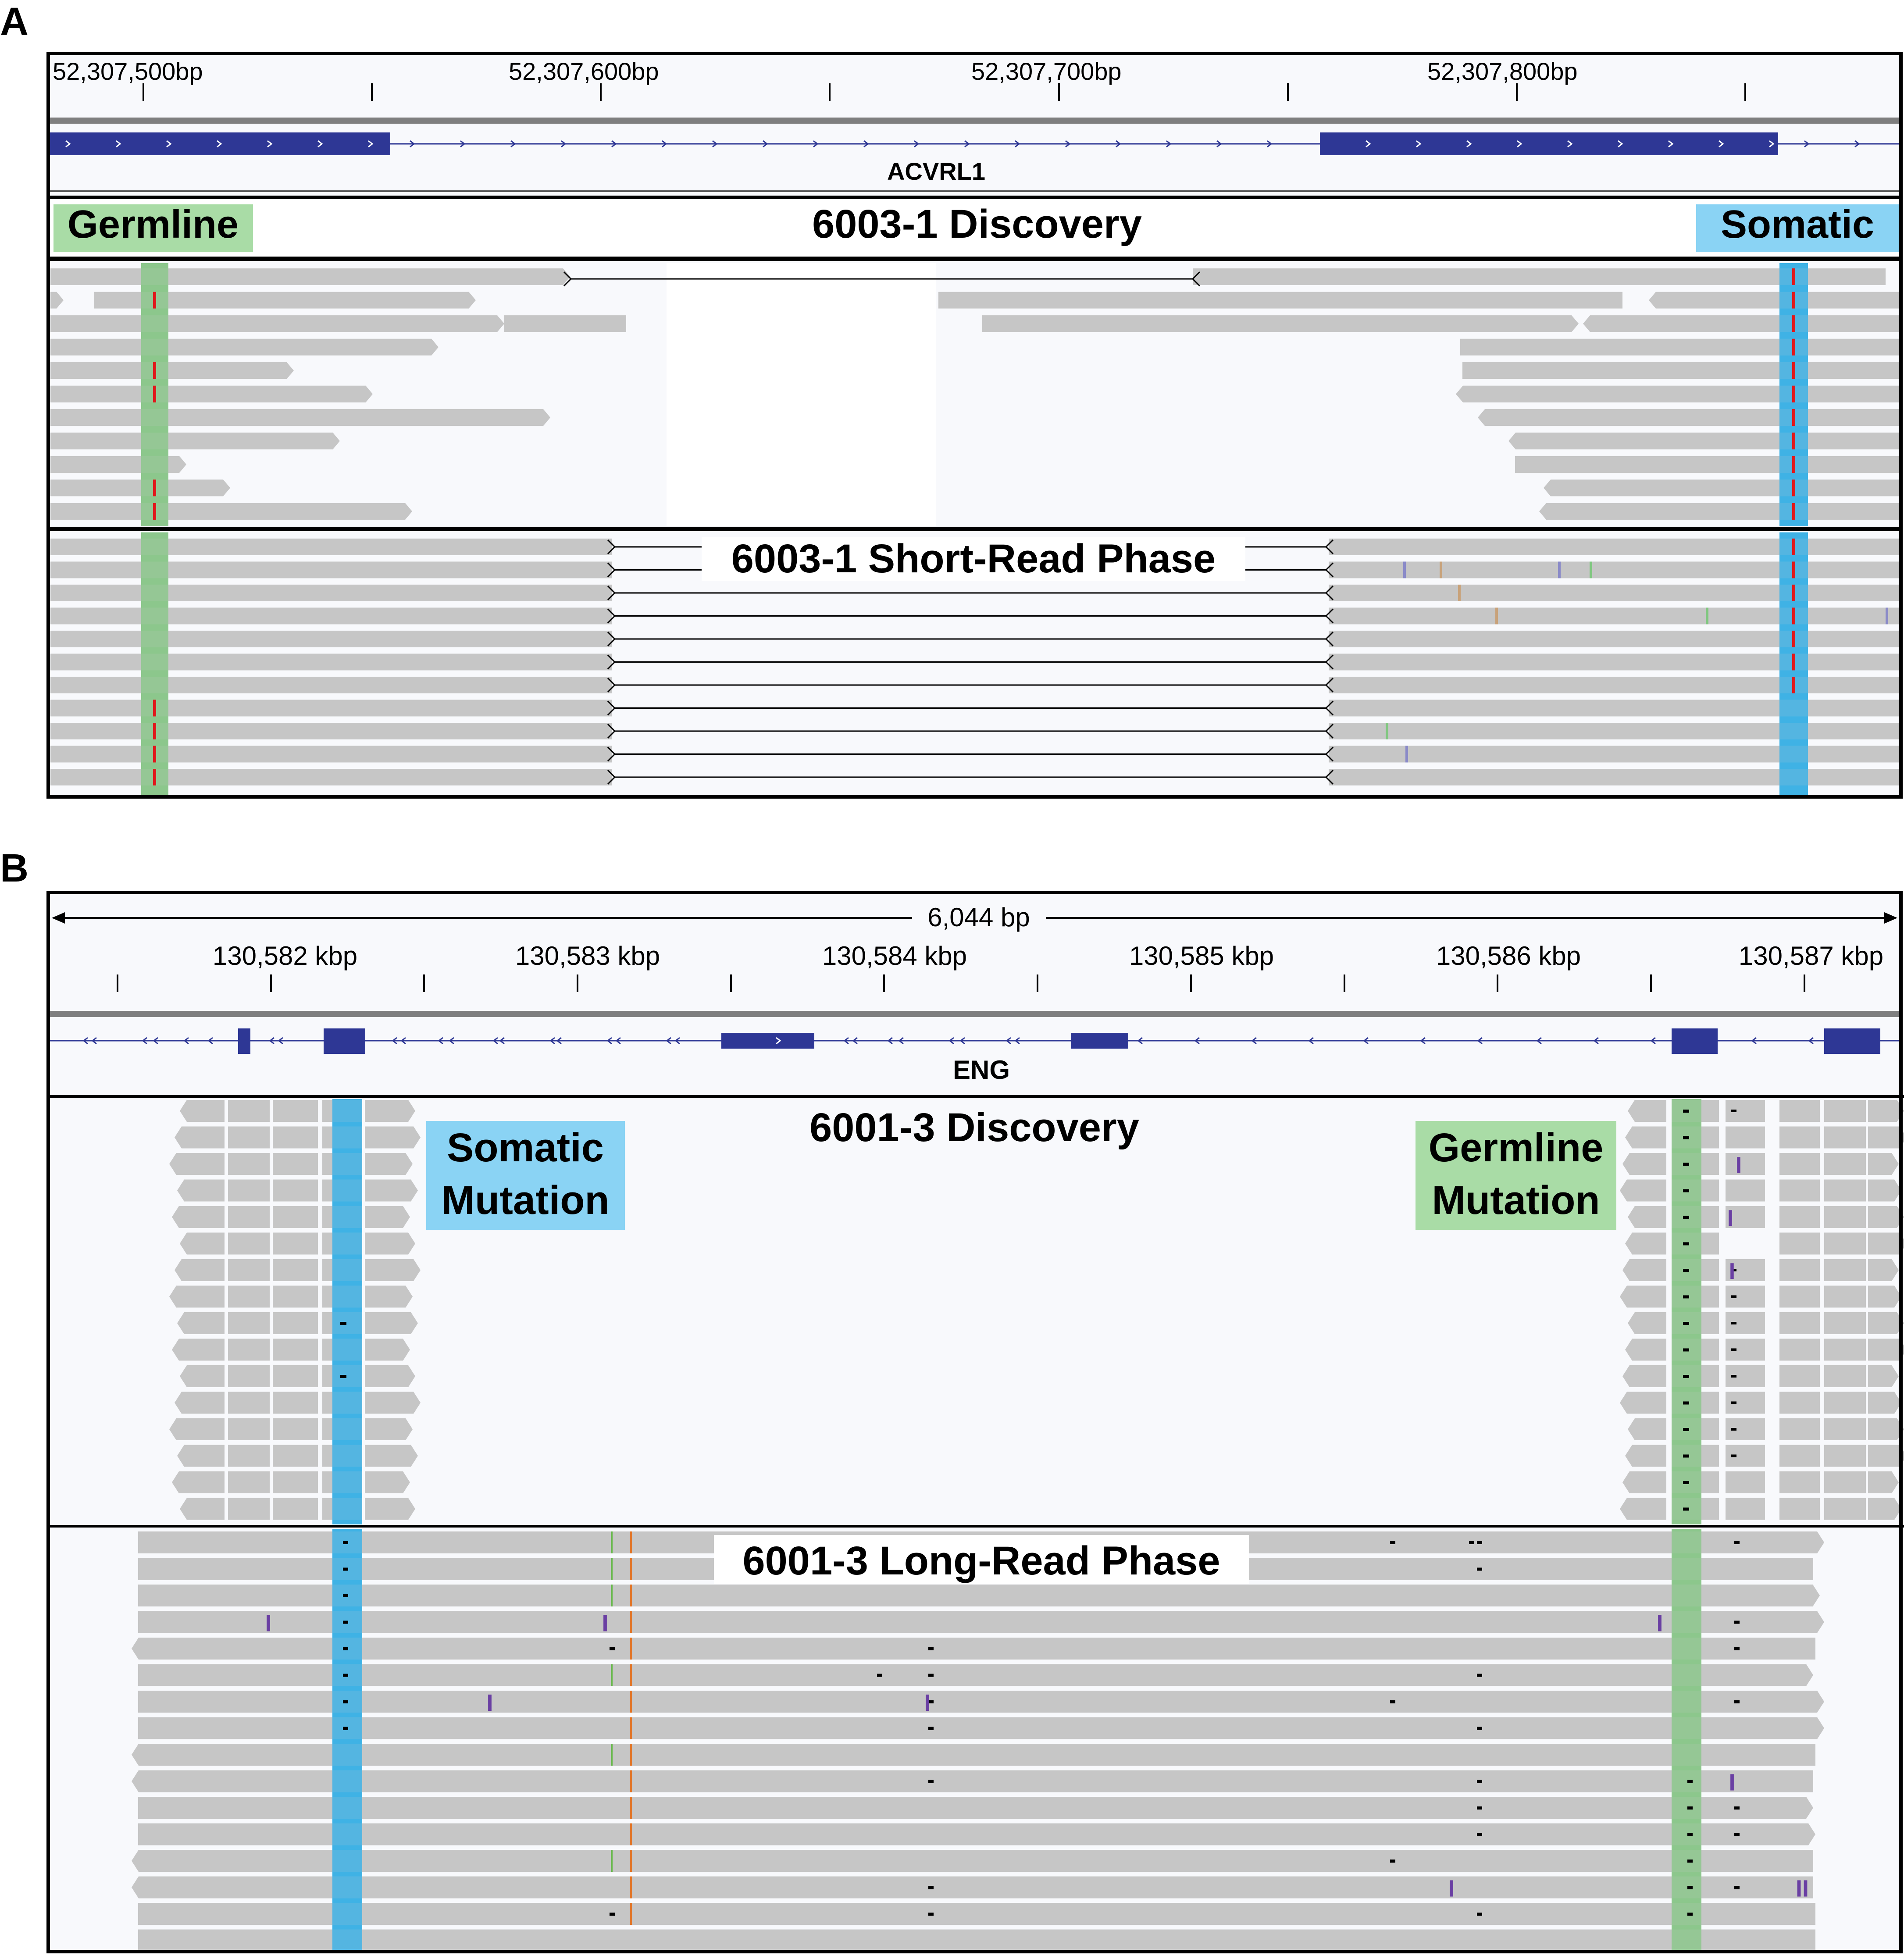  What do you see at coordinates (587, 956) in the screenshot?
I see `ruler-tick-label: 130,583 kbp` at bounding box center [587, 956].